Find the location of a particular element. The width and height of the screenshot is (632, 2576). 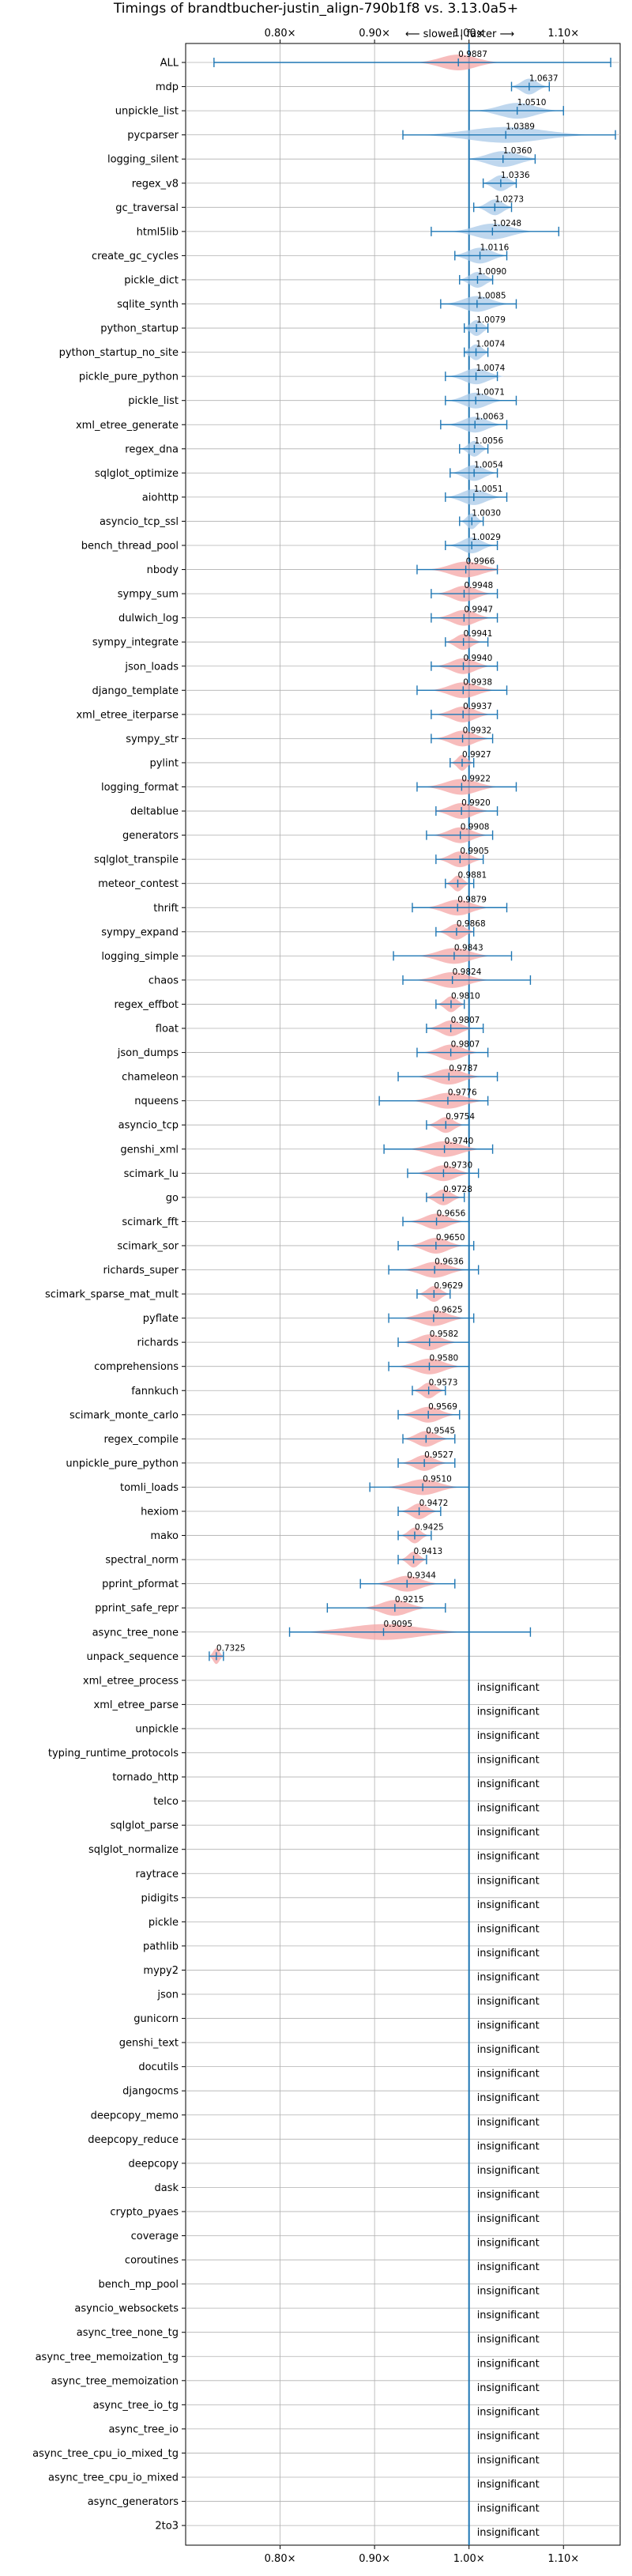

x-tick-label-bottom: 1.00× is located at coordinates (469, 2559).